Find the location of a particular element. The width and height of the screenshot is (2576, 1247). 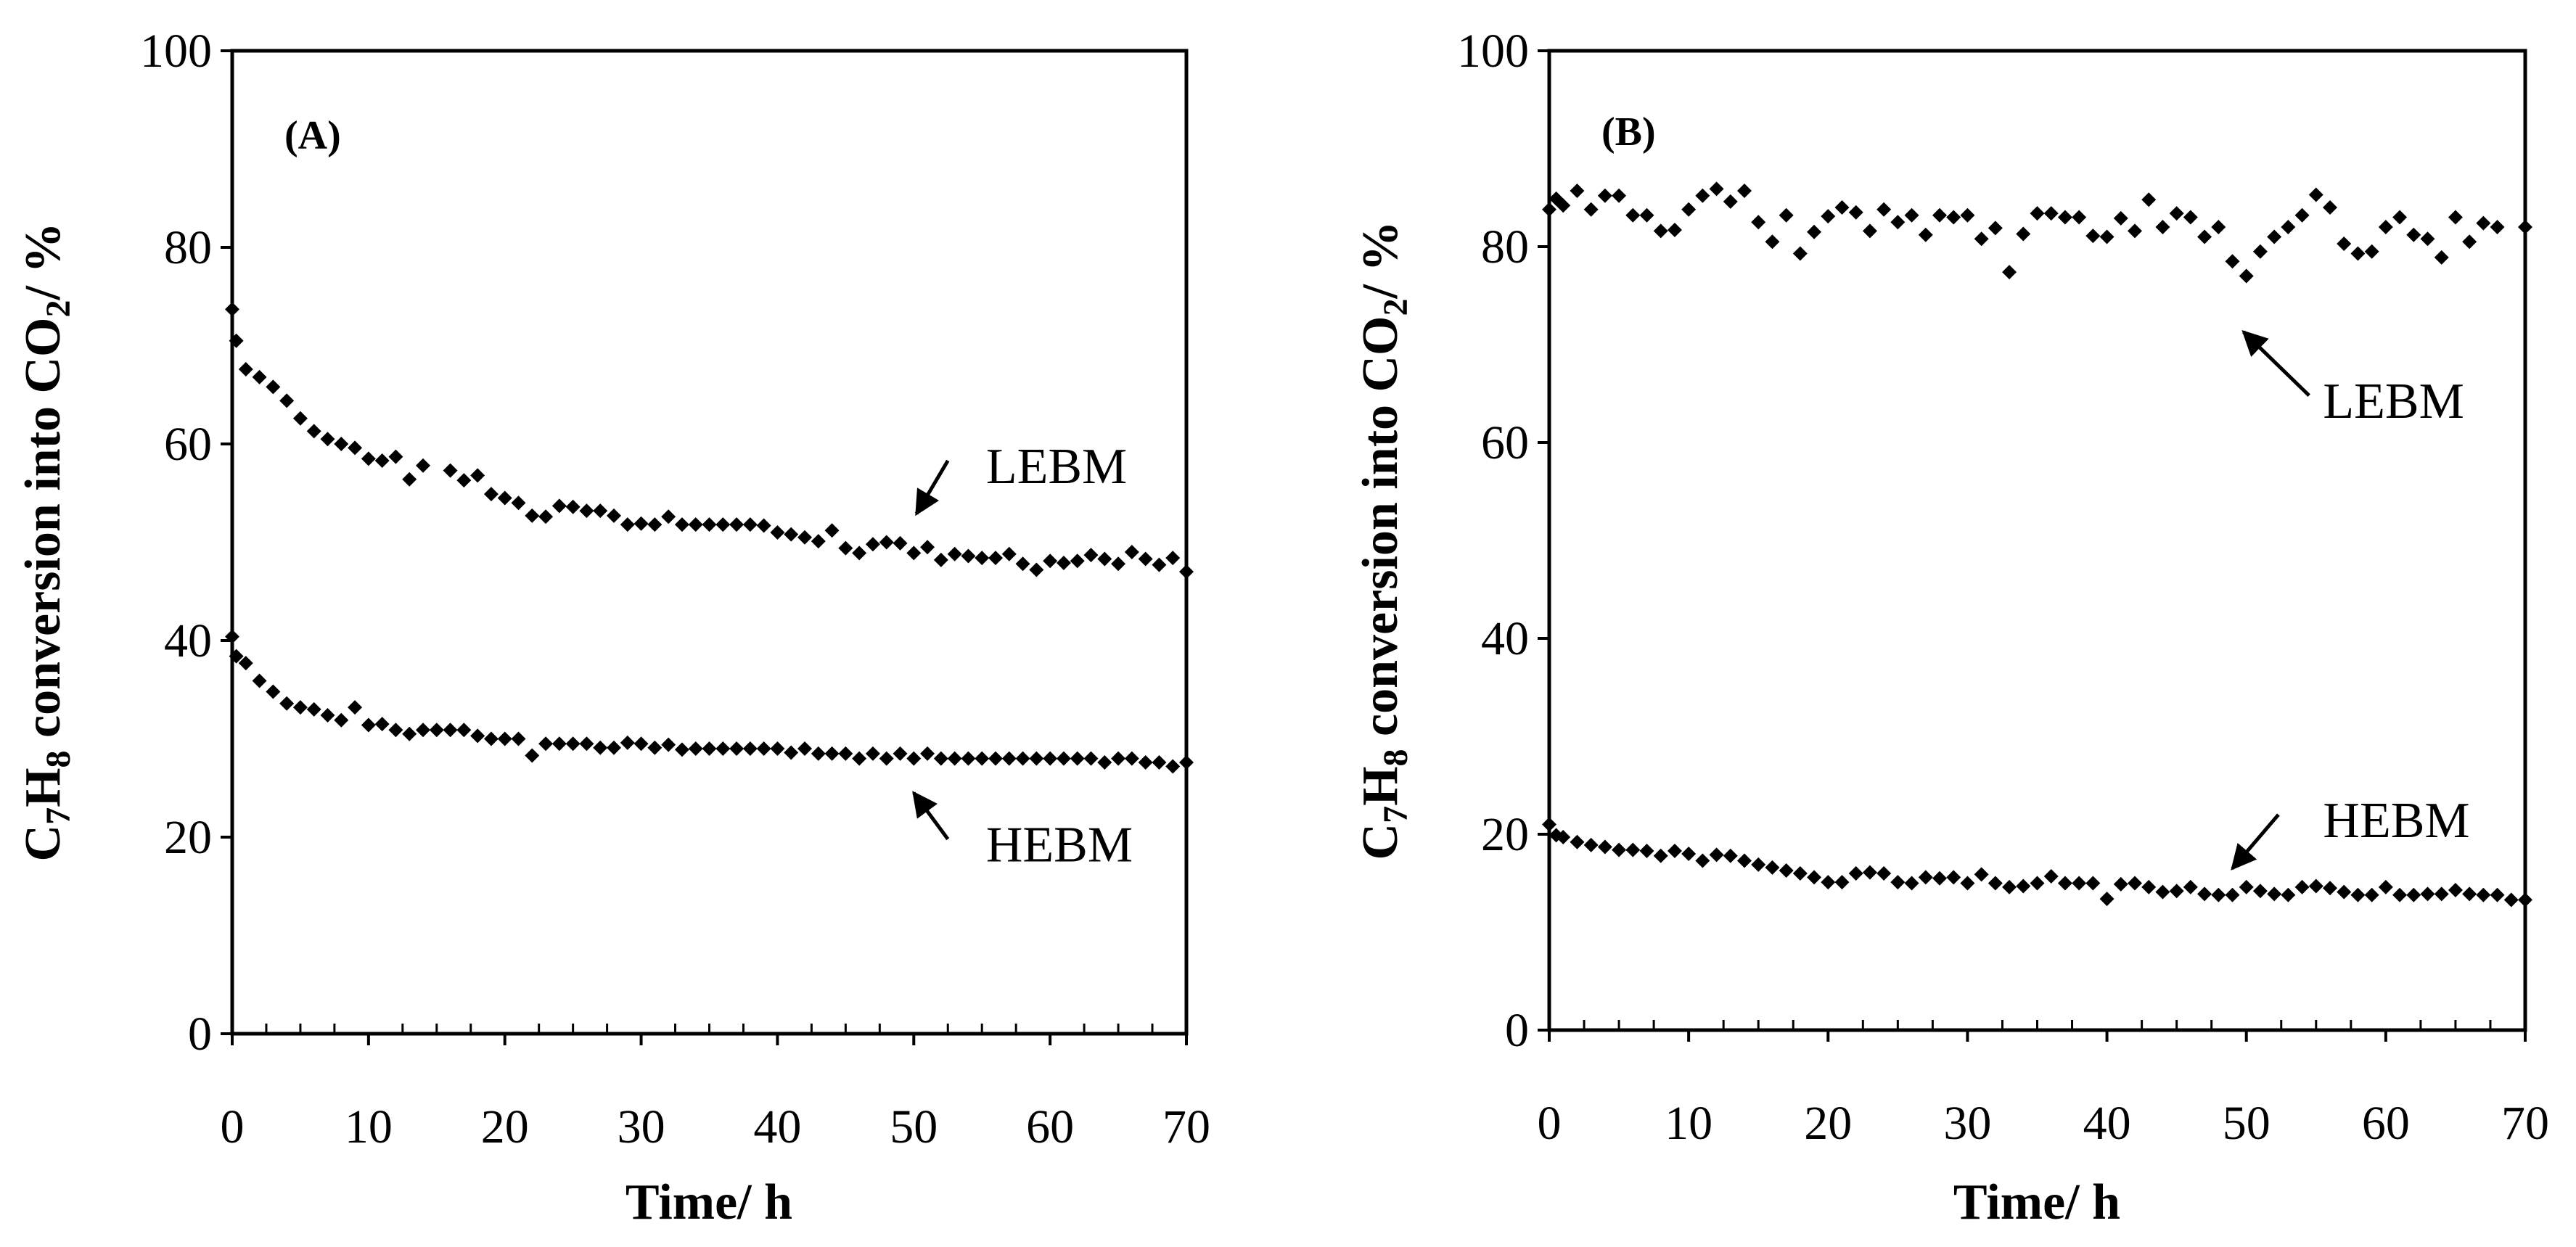

series-lebm is located at coordinates (2037, 233).